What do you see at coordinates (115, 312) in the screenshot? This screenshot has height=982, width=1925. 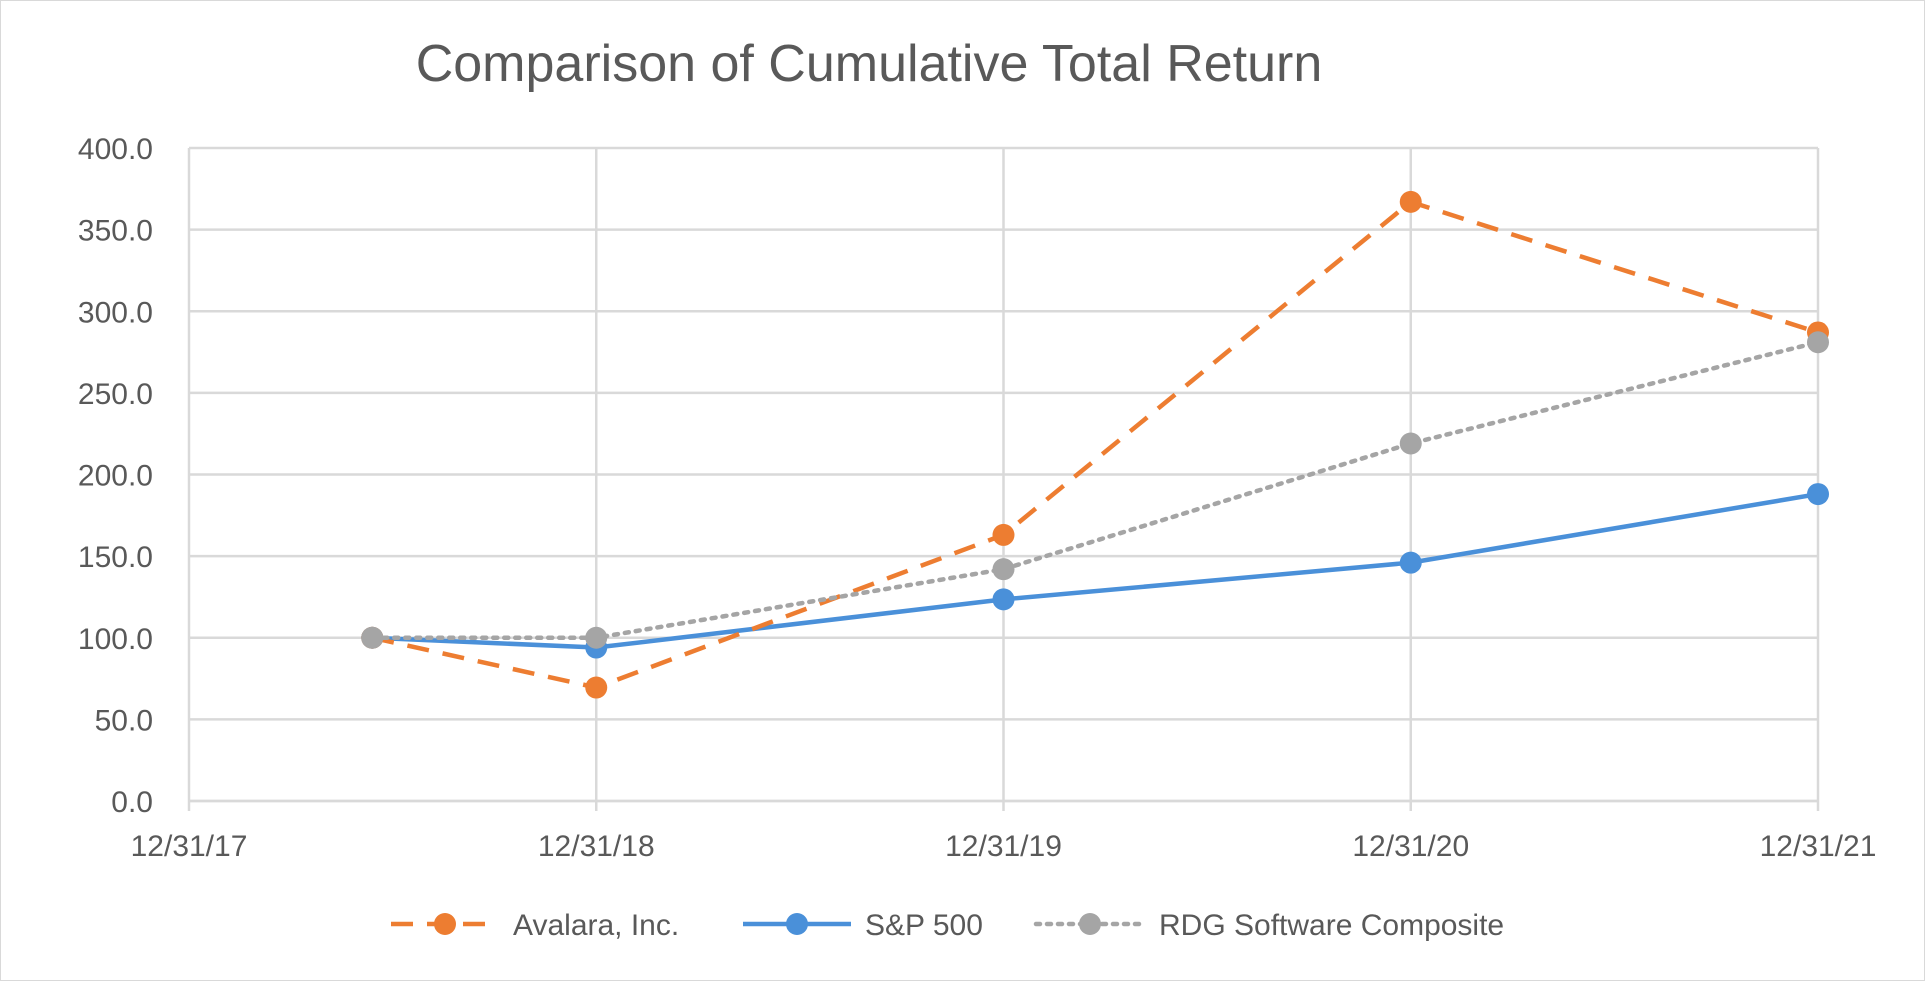 I see `y-tick-label: 300.0` at bounding box center [115, 312].